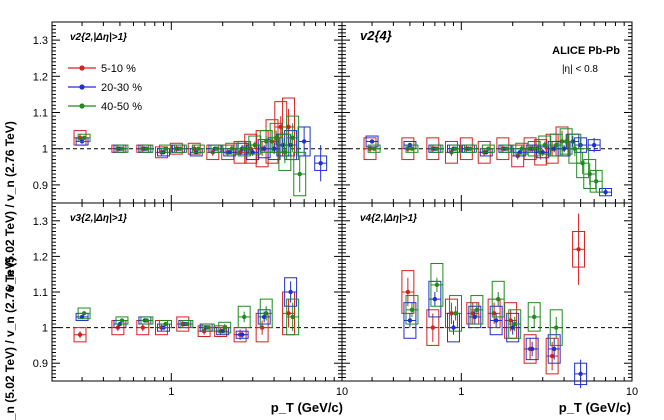 Image resolution: width=664 pixels, height=420 pixels. Describe the element at coordinates (121, 88) in the screenshot. I see `legend-label: 20-30 %` at that location.